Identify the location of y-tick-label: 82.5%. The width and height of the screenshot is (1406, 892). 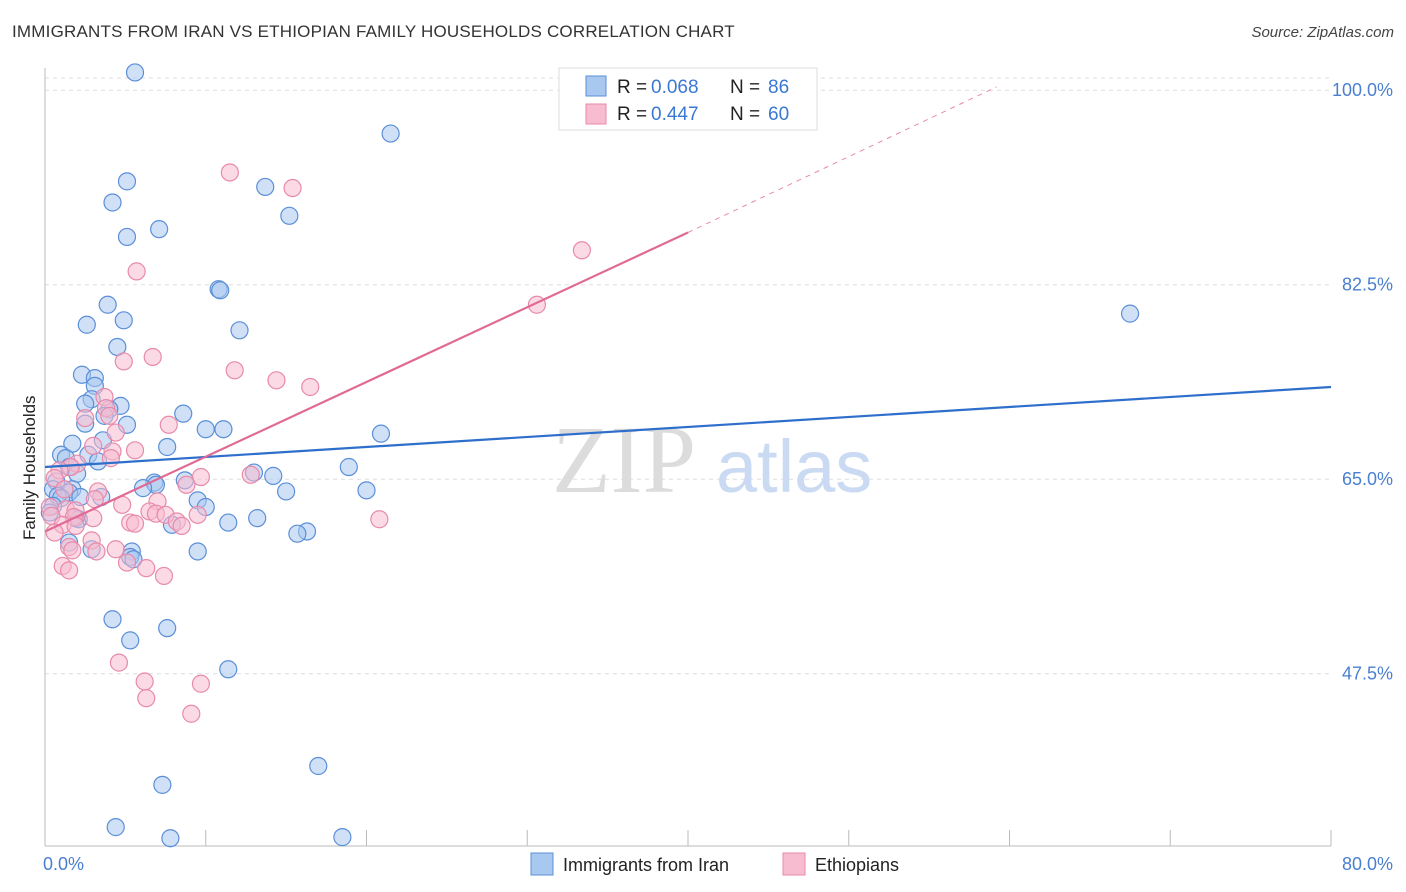
(1367, 285).